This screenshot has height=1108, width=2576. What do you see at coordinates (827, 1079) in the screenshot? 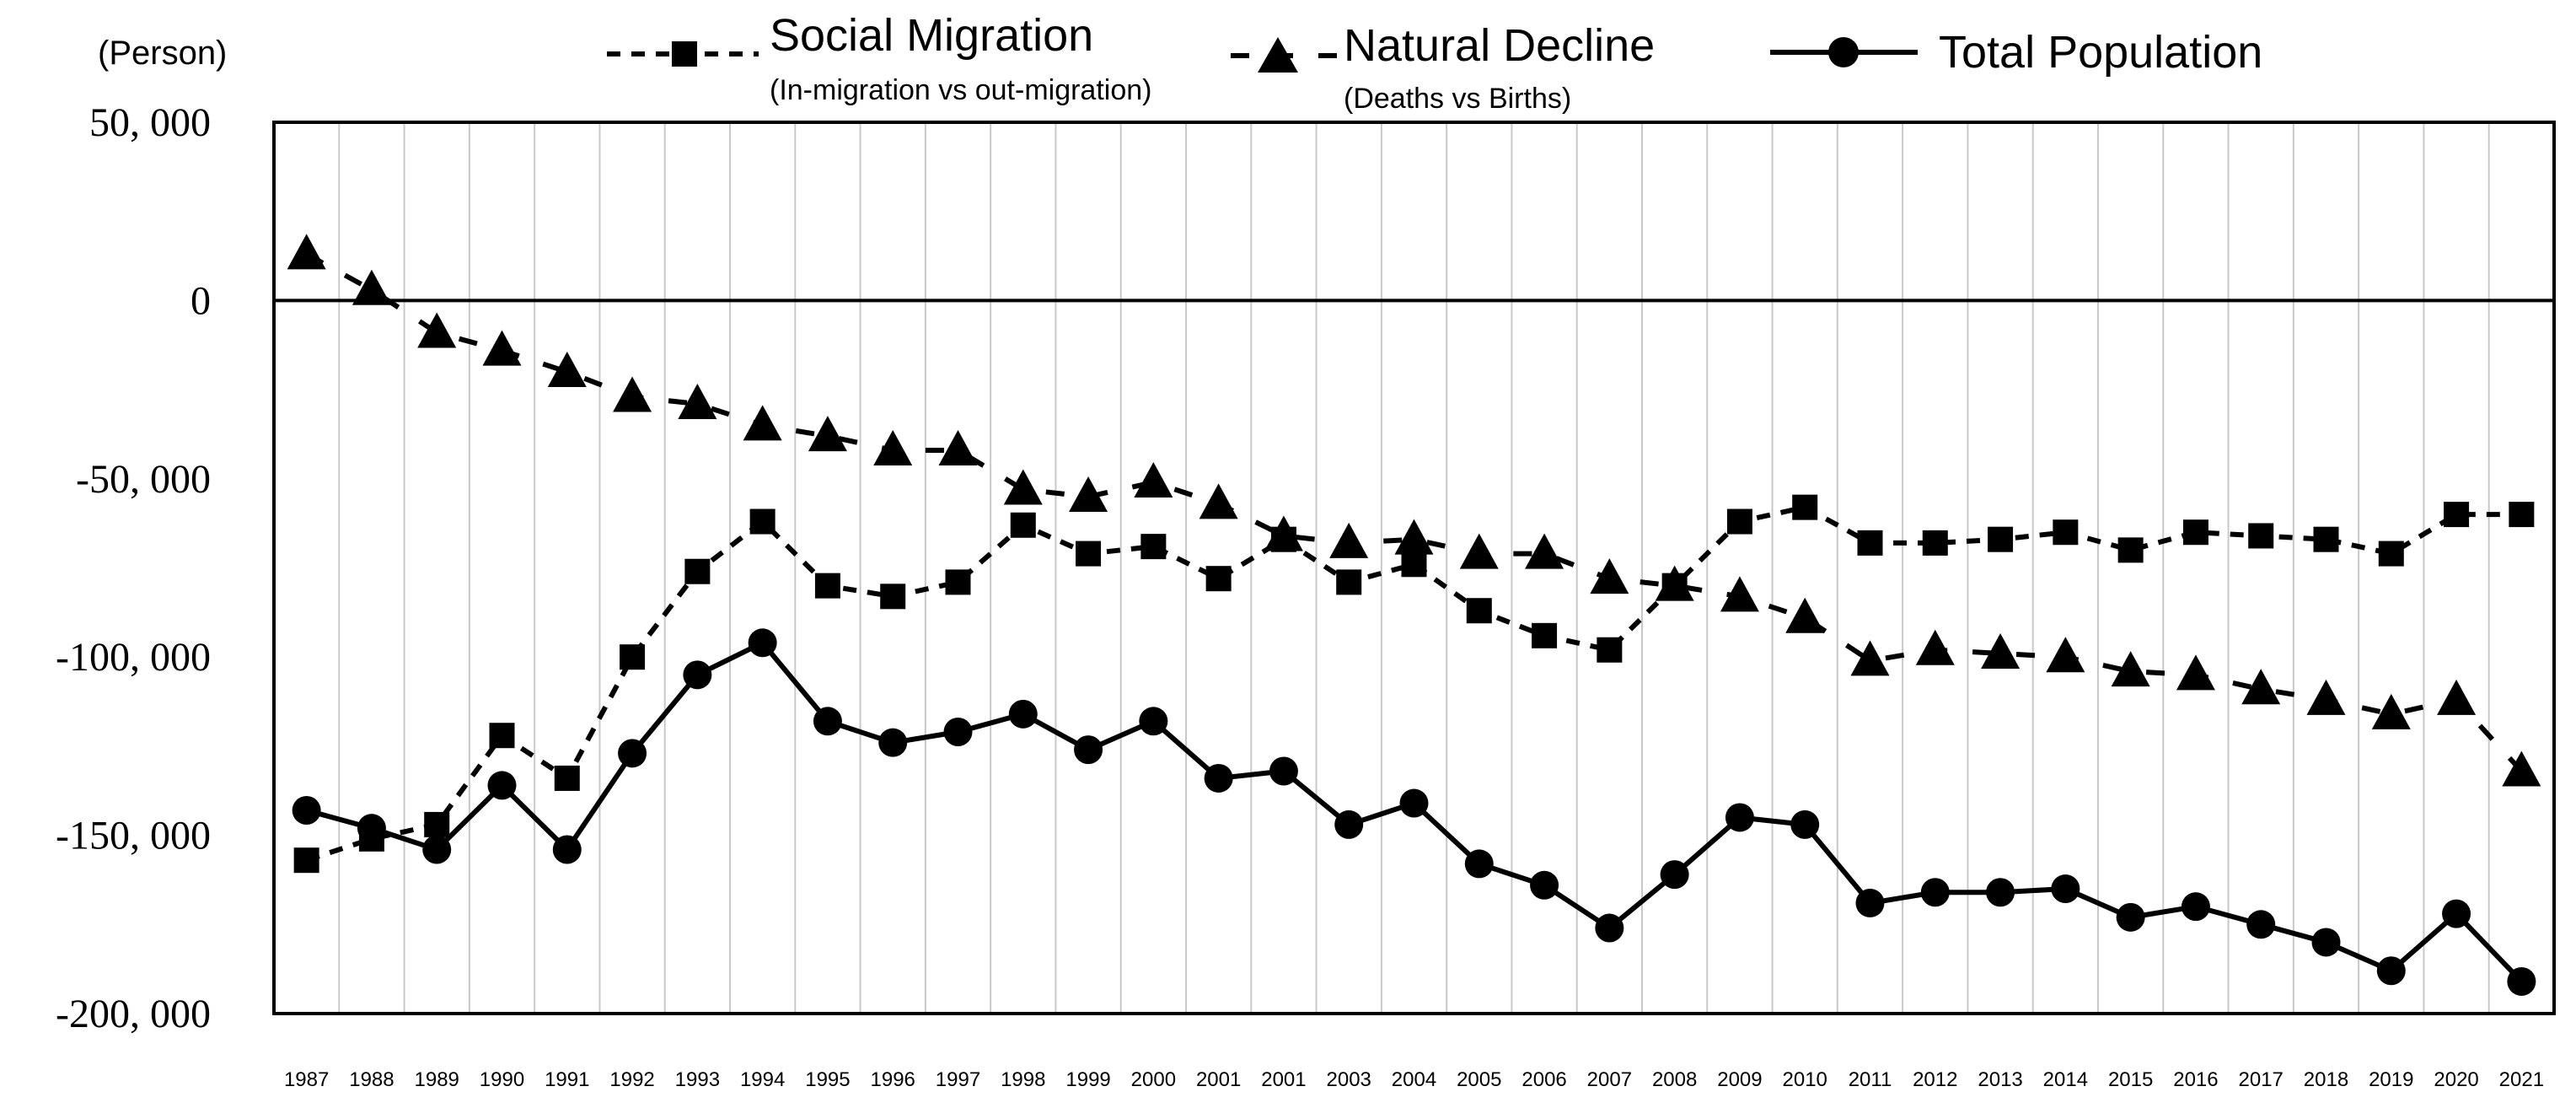
I see `x-tick-label: 1995` at bounding box center [827, 1079].